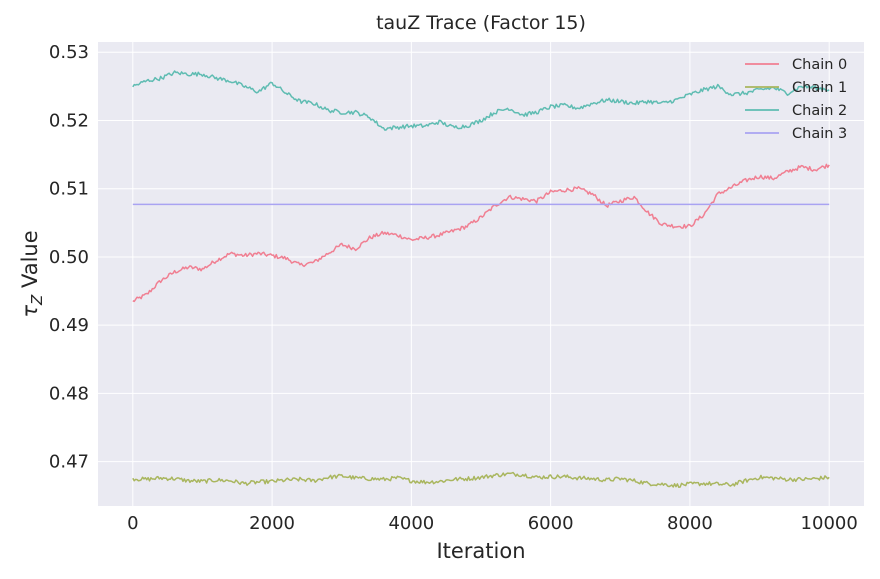  What do you see at coordinates (272, 523) in the screenshot?
I see `x-tick-label: 2000` at bounding box center [272, 523].